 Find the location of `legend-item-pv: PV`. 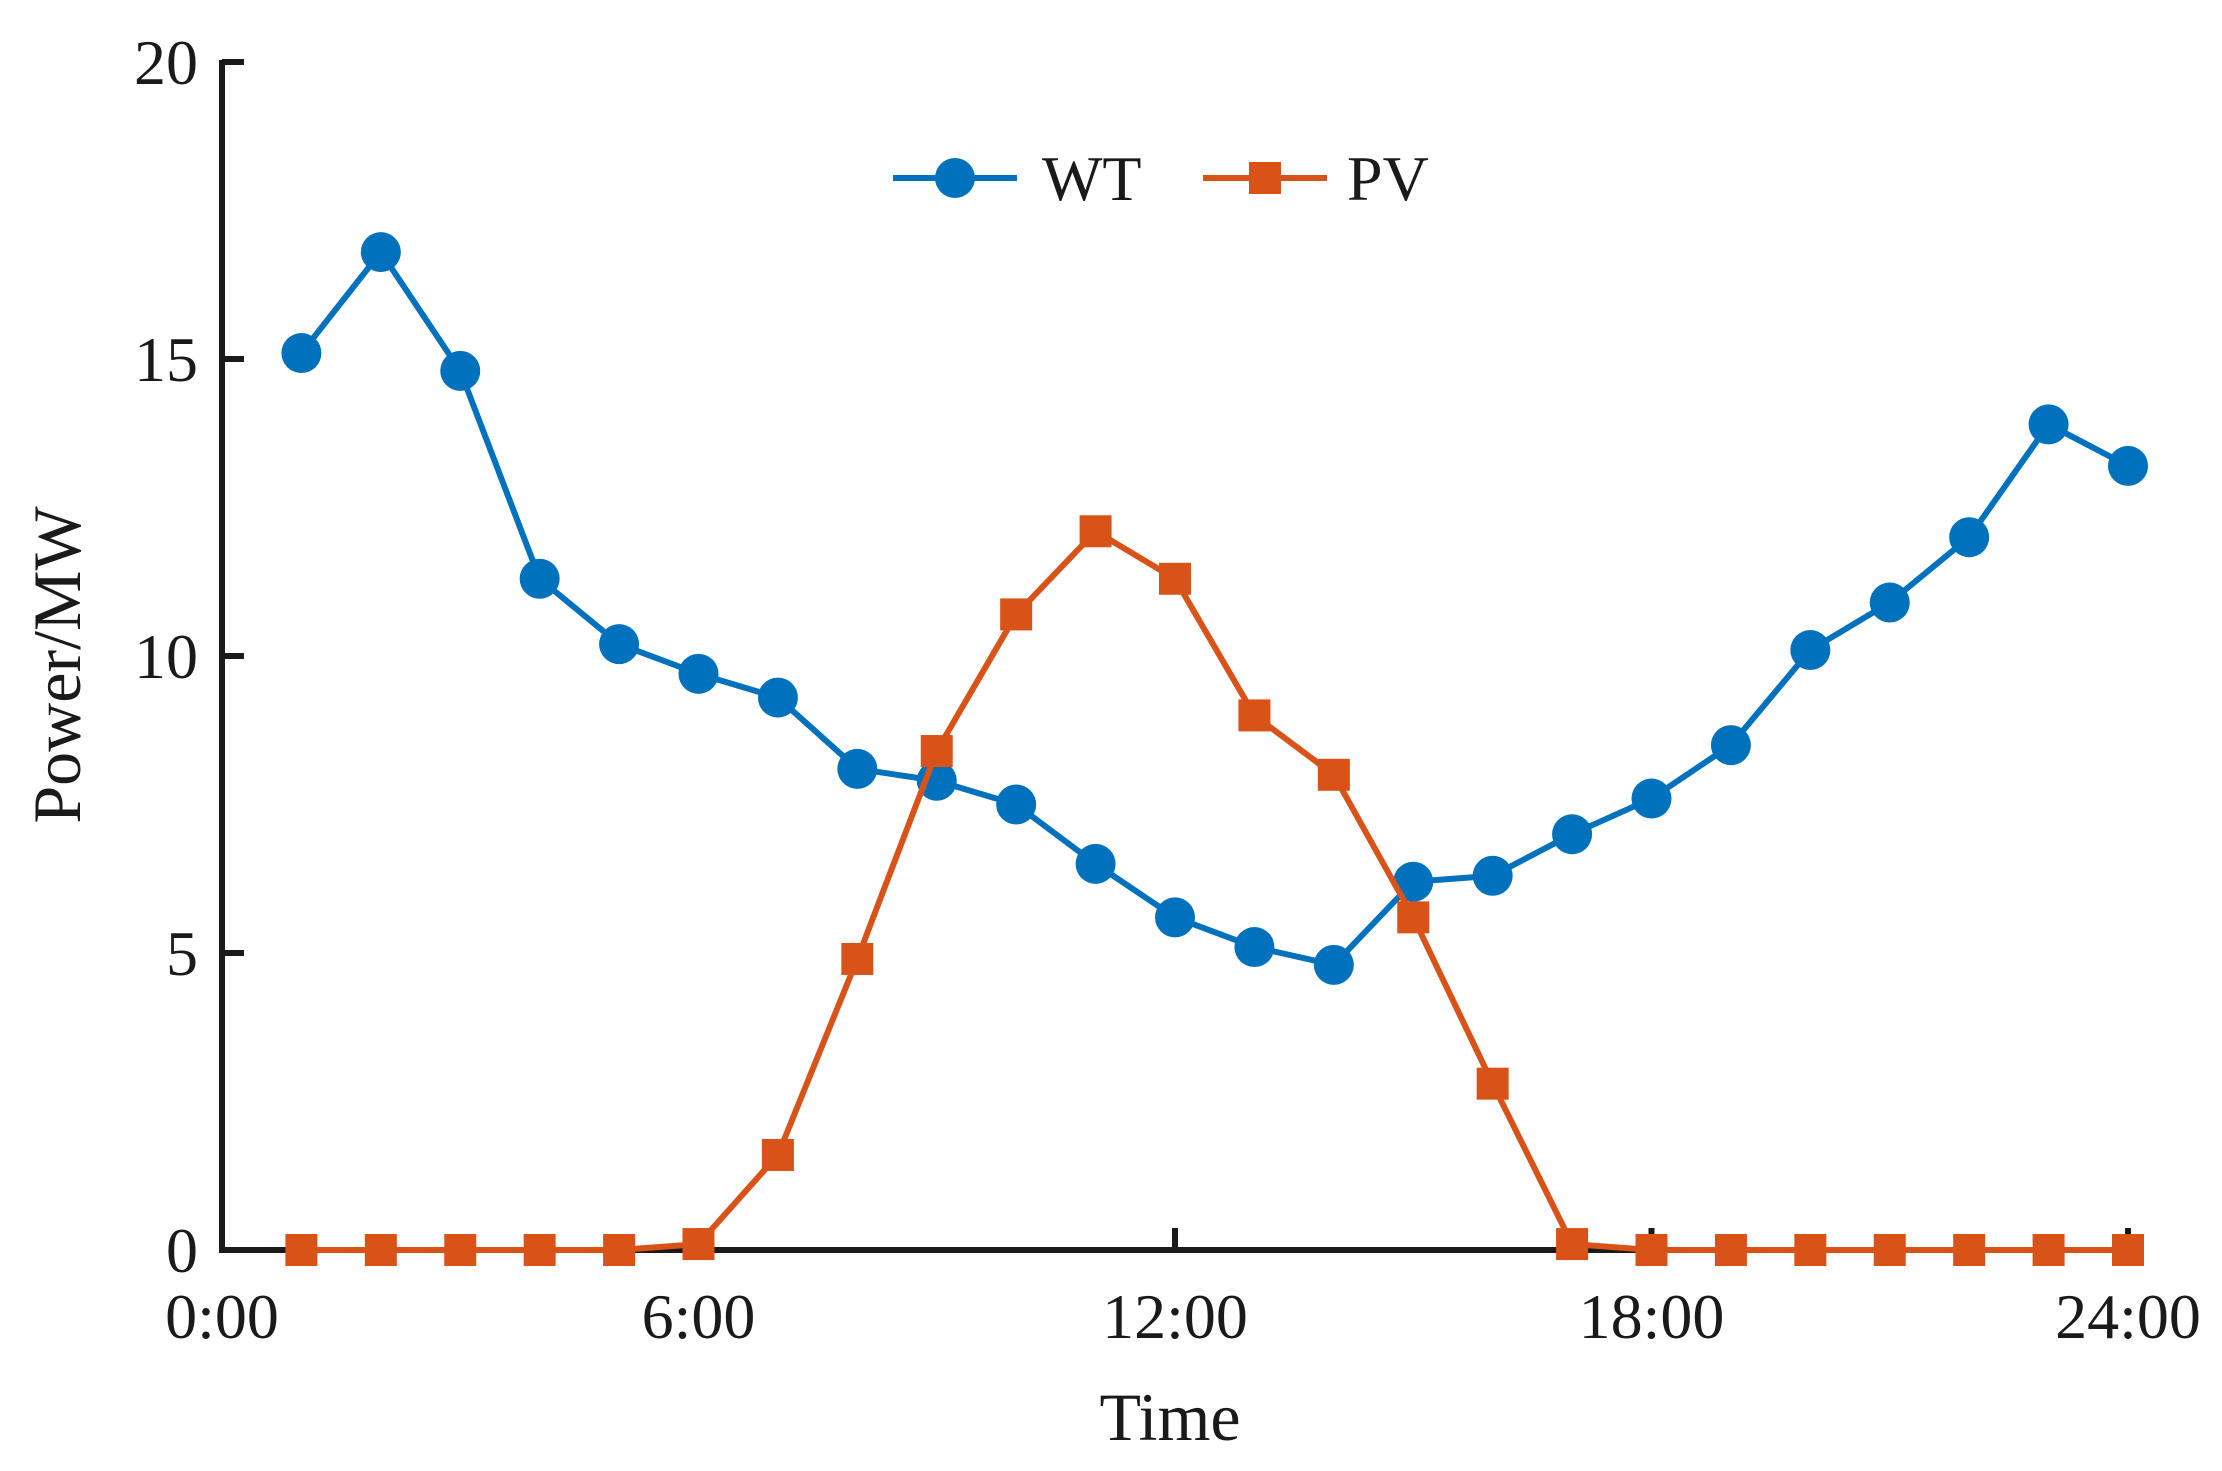

legend-item-pv: PV is located at coordinates (1316, 178).